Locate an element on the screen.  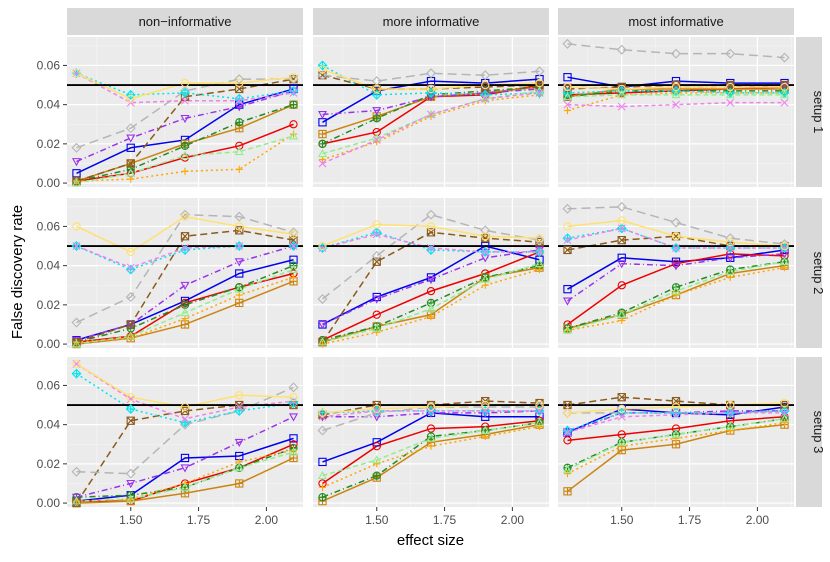
x-tick-label: 1.50 is located at coordinates (131, 520).